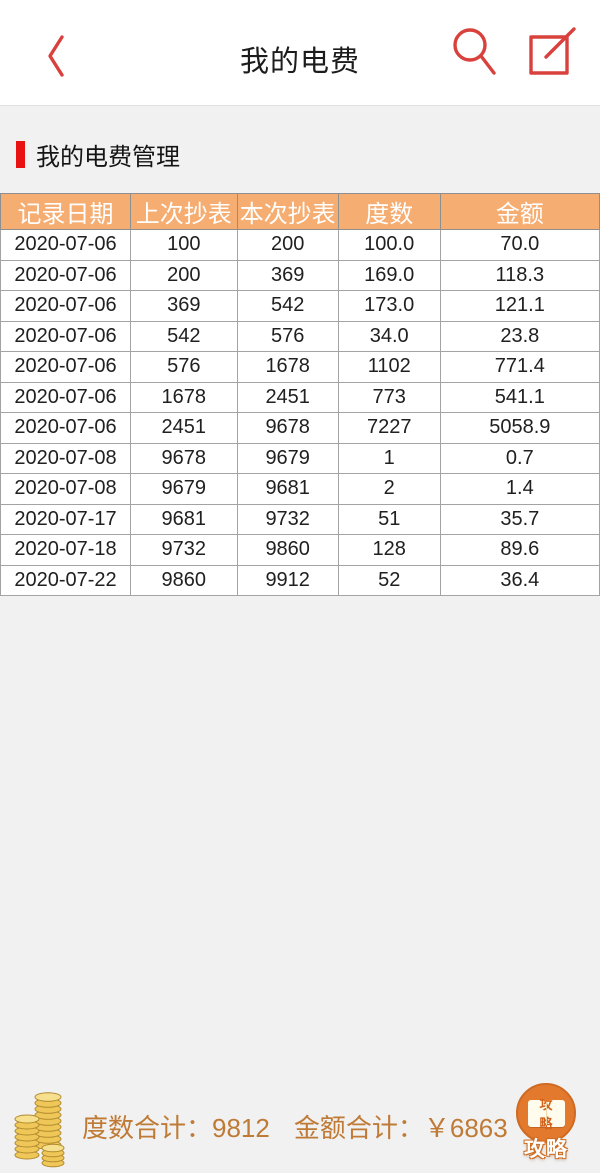 This screenshot has height=1173, width=600. Describe the element at coordinates (98, 154) in the screenshot. I see `section-heading: 我的电费管理` at that location.